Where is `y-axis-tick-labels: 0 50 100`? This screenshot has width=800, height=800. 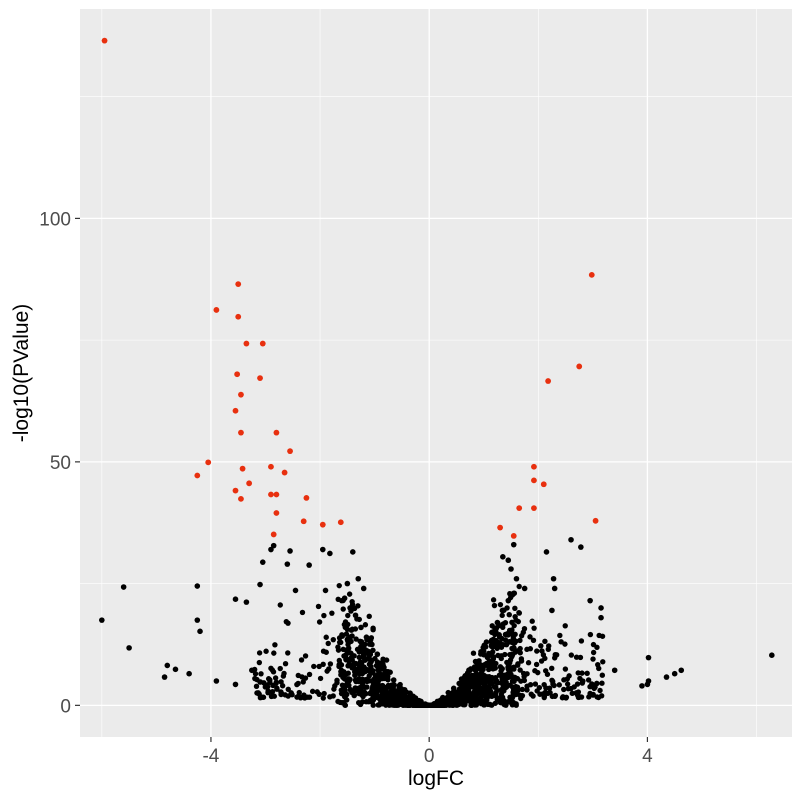
y-axis-tick-labels: 0 50 100 is located at coordinates (55, 463).